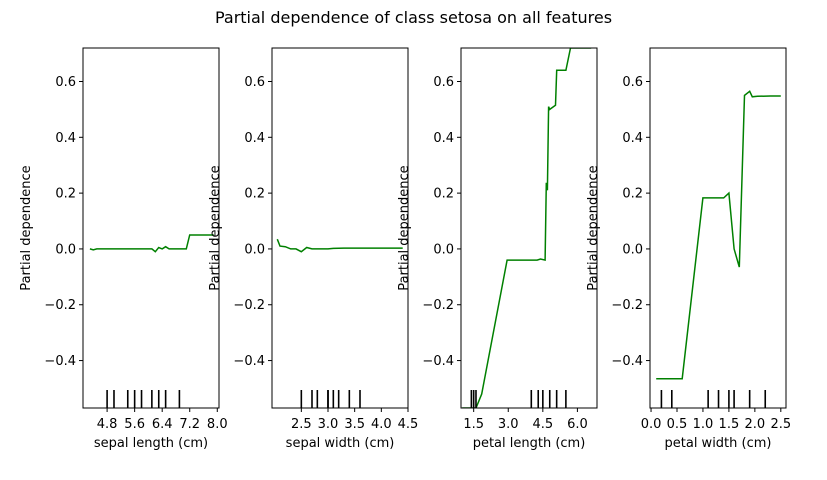 This screenshot has height=480, width=827. Describe the element at coordinates (577, 424) in the screenshot. I see `x-tick-label: 6.0` at that location.